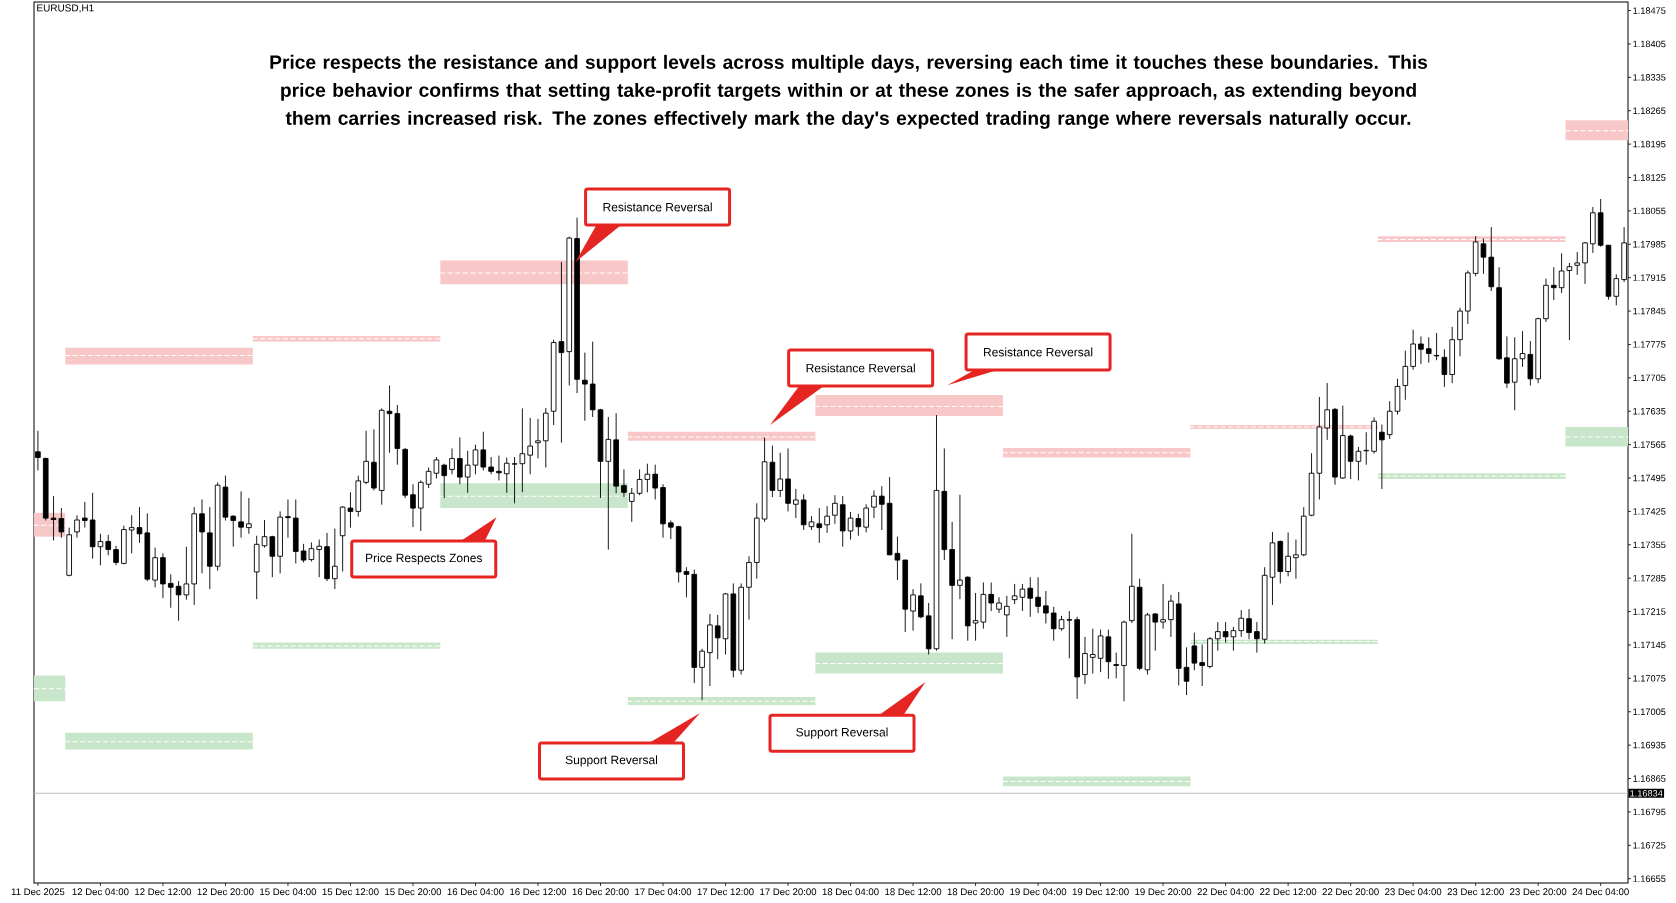  Describe the element at coordinates (65, 8) in the screenshot. I see `annotation: EURUSD,H1` at that location.